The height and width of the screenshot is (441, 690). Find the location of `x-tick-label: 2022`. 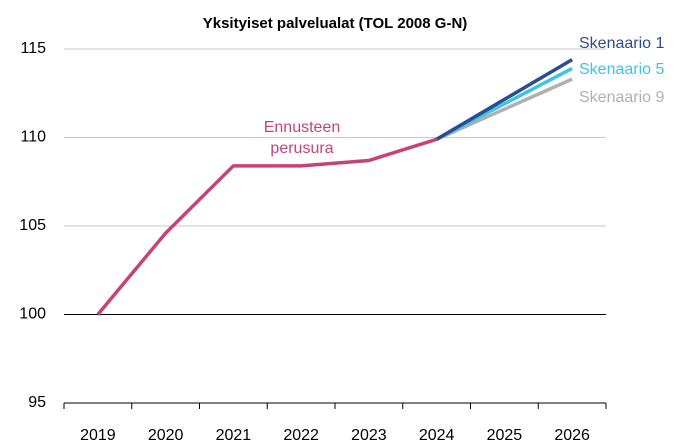

x-tick-label: 2022 is located at coordinates (301, 434).